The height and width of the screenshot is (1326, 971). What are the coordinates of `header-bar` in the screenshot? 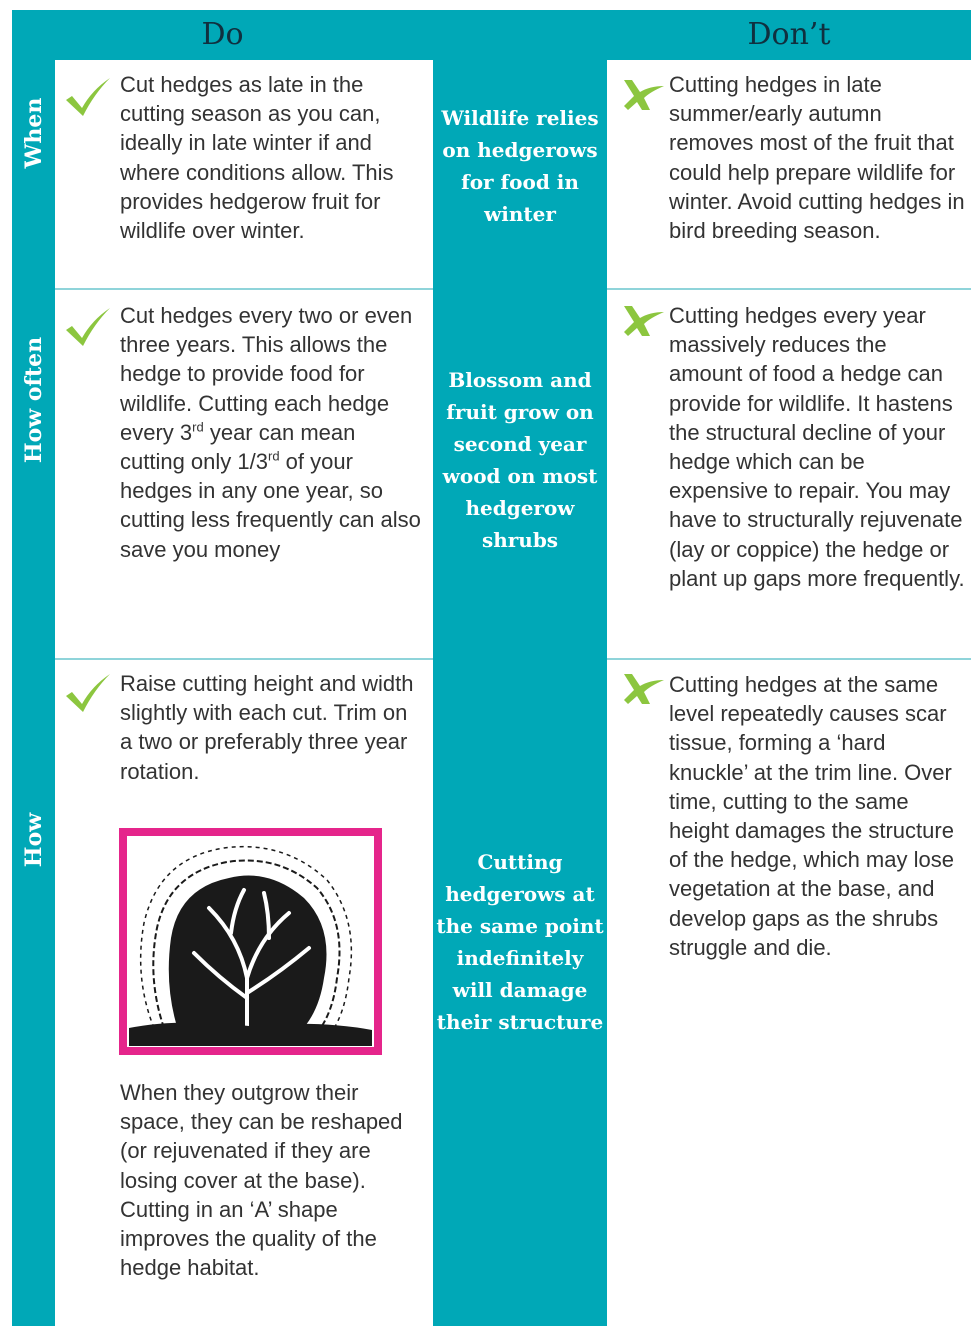 It's located at (491, 35).